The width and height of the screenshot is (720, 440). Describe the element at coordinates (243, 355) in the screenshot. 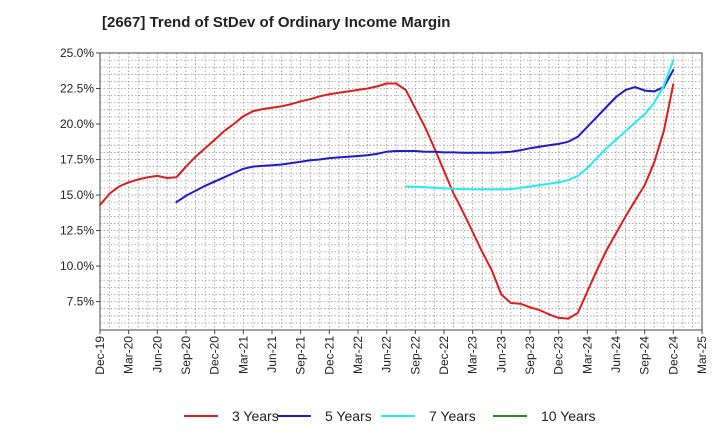

I see `x-tick-label: Mar-21` at that location.